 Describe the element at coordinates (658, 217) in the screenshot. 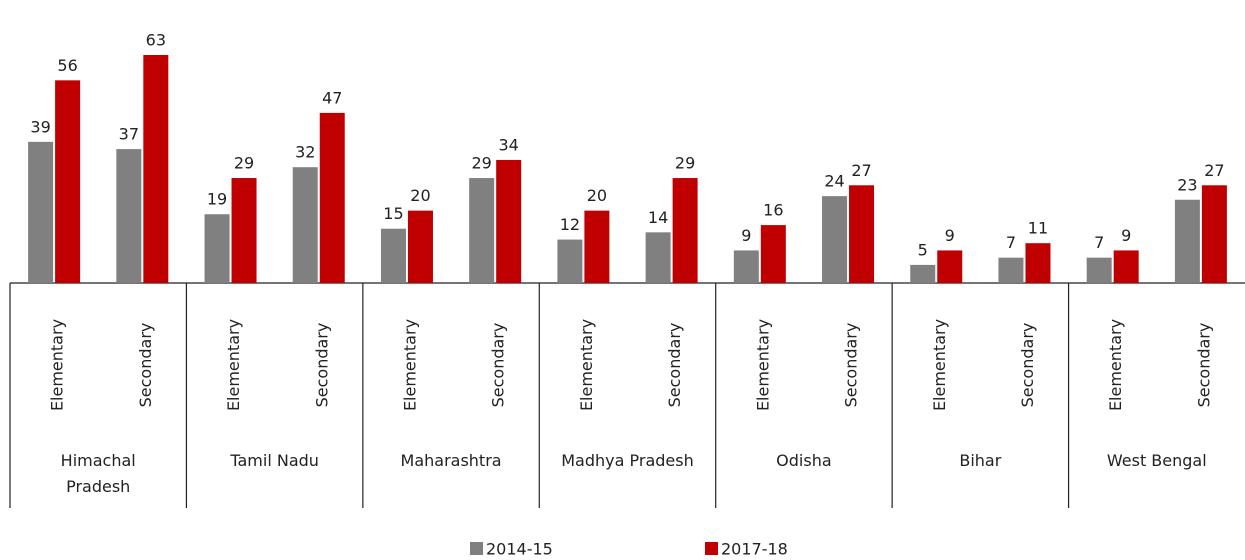

I see `data-label: 14` at that location.